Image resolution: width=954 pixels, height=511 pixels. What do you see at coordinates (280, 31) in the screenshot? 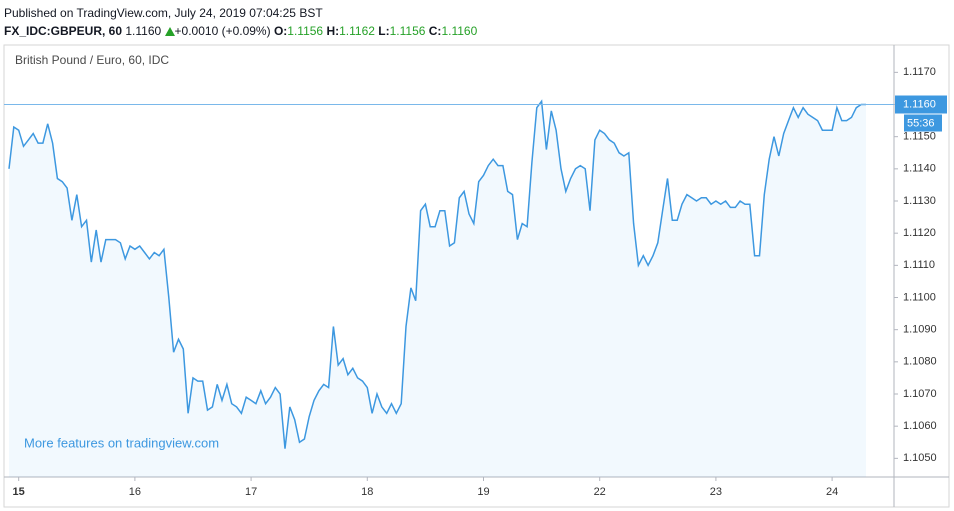
I see `ohlc-label: O:` at bounding box center [280, 31].